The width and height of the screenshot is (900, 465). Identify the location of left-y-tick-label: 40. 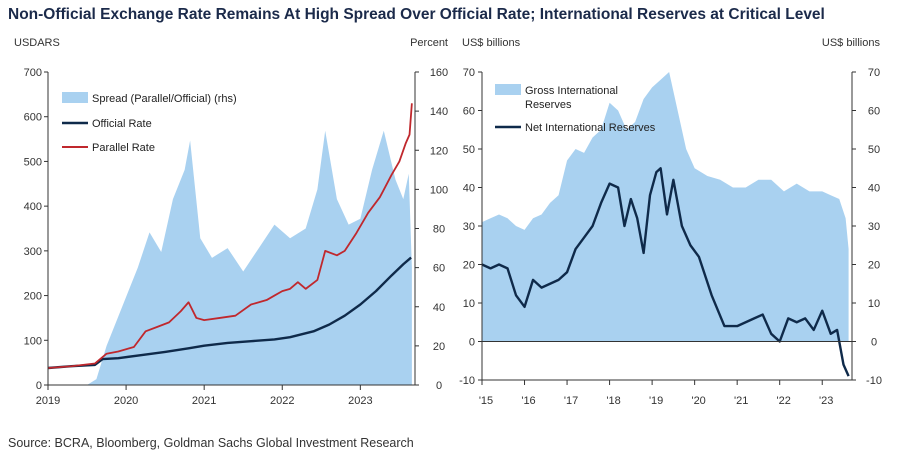
(469, 189).